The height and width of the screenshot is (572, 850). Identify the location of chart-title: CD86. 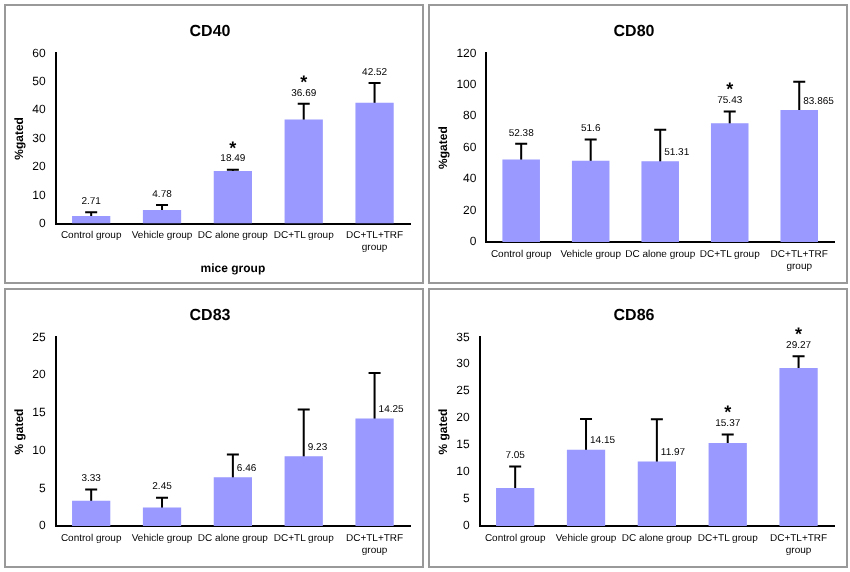
(634, 315).